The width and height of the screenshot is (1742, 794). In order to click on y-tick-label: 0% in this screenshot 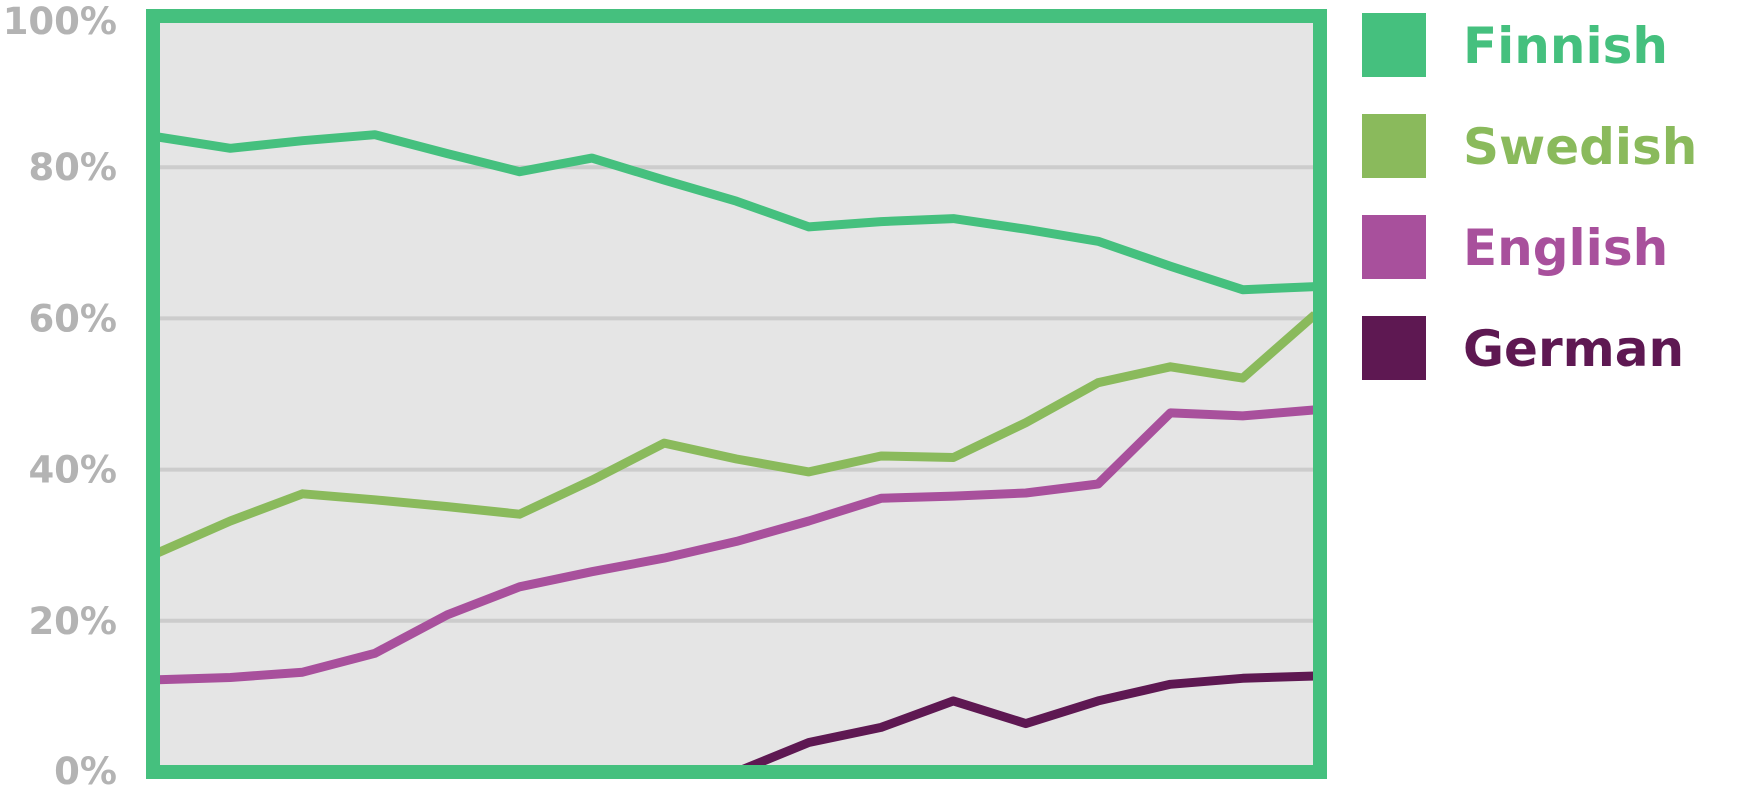, I will do `click(85, 771)`.